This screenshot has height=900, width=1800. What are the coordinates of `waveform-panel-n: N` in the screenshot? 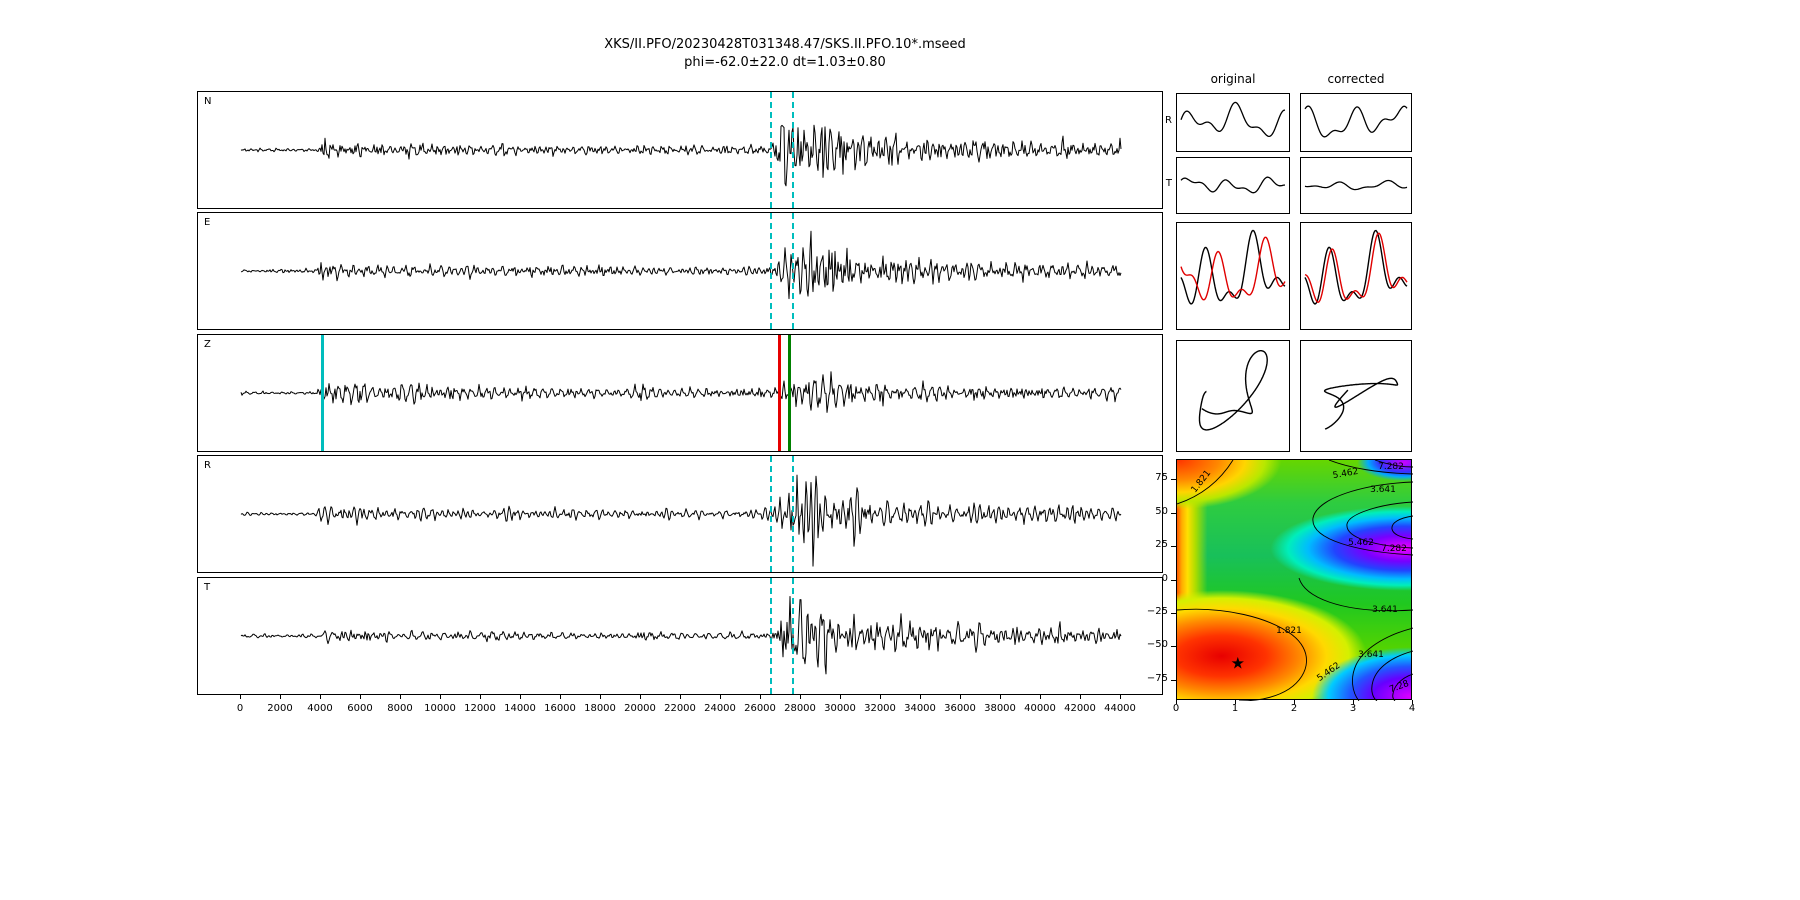 It's located at (680, 150).